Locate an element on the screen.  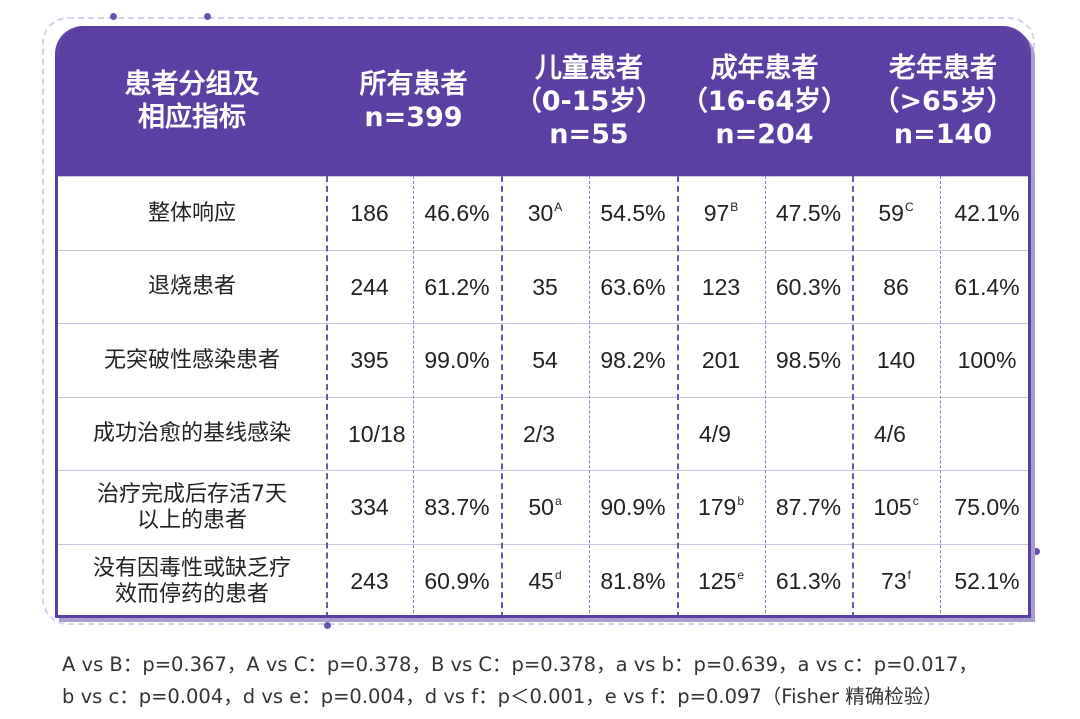
count-cell: 4/9 is located at coordinates (764, 434).